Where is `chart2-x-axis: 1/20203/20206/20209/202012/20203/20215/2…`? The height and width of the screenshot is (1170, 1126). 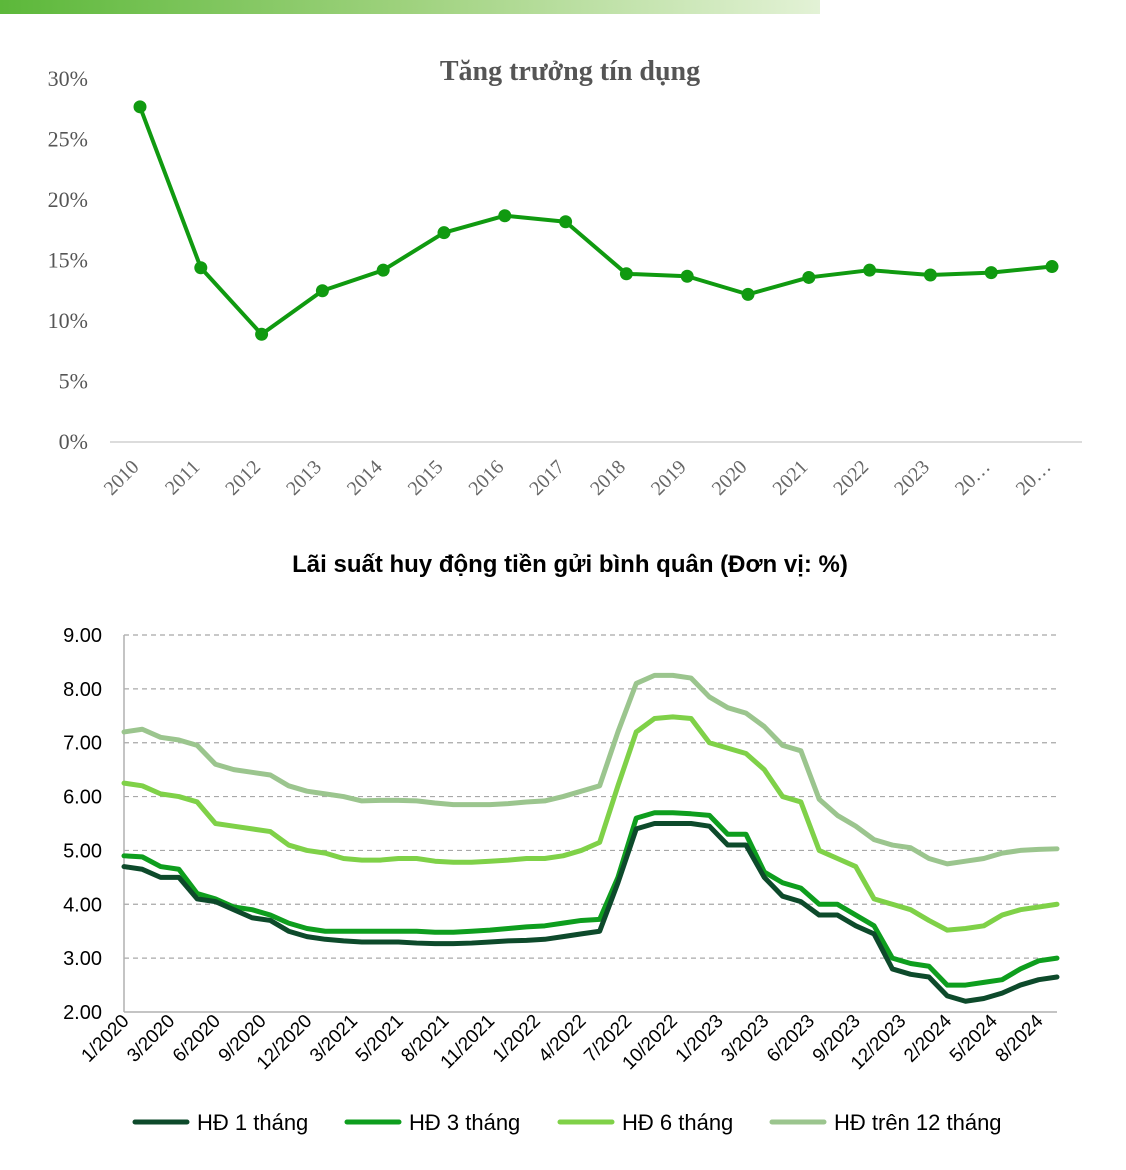 chart2-x-axis: 1/20203/20206/20209/202012/20203/20215/2… is located at coordinates (563, 1042).